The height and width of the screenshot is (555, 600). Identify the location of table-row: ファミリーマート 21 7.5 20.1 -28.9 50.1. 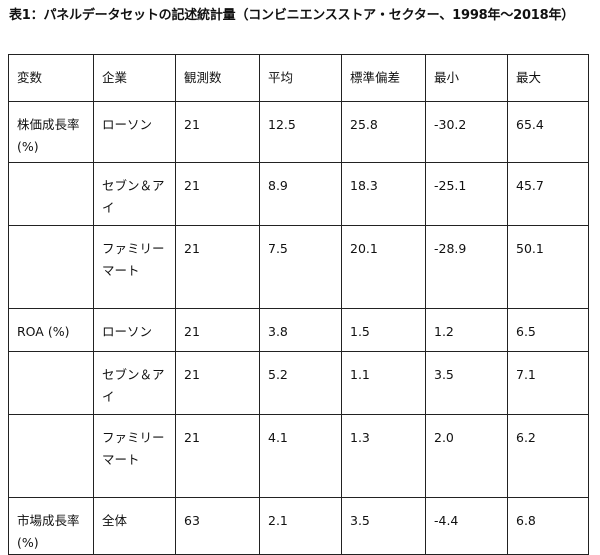
(298, 267).